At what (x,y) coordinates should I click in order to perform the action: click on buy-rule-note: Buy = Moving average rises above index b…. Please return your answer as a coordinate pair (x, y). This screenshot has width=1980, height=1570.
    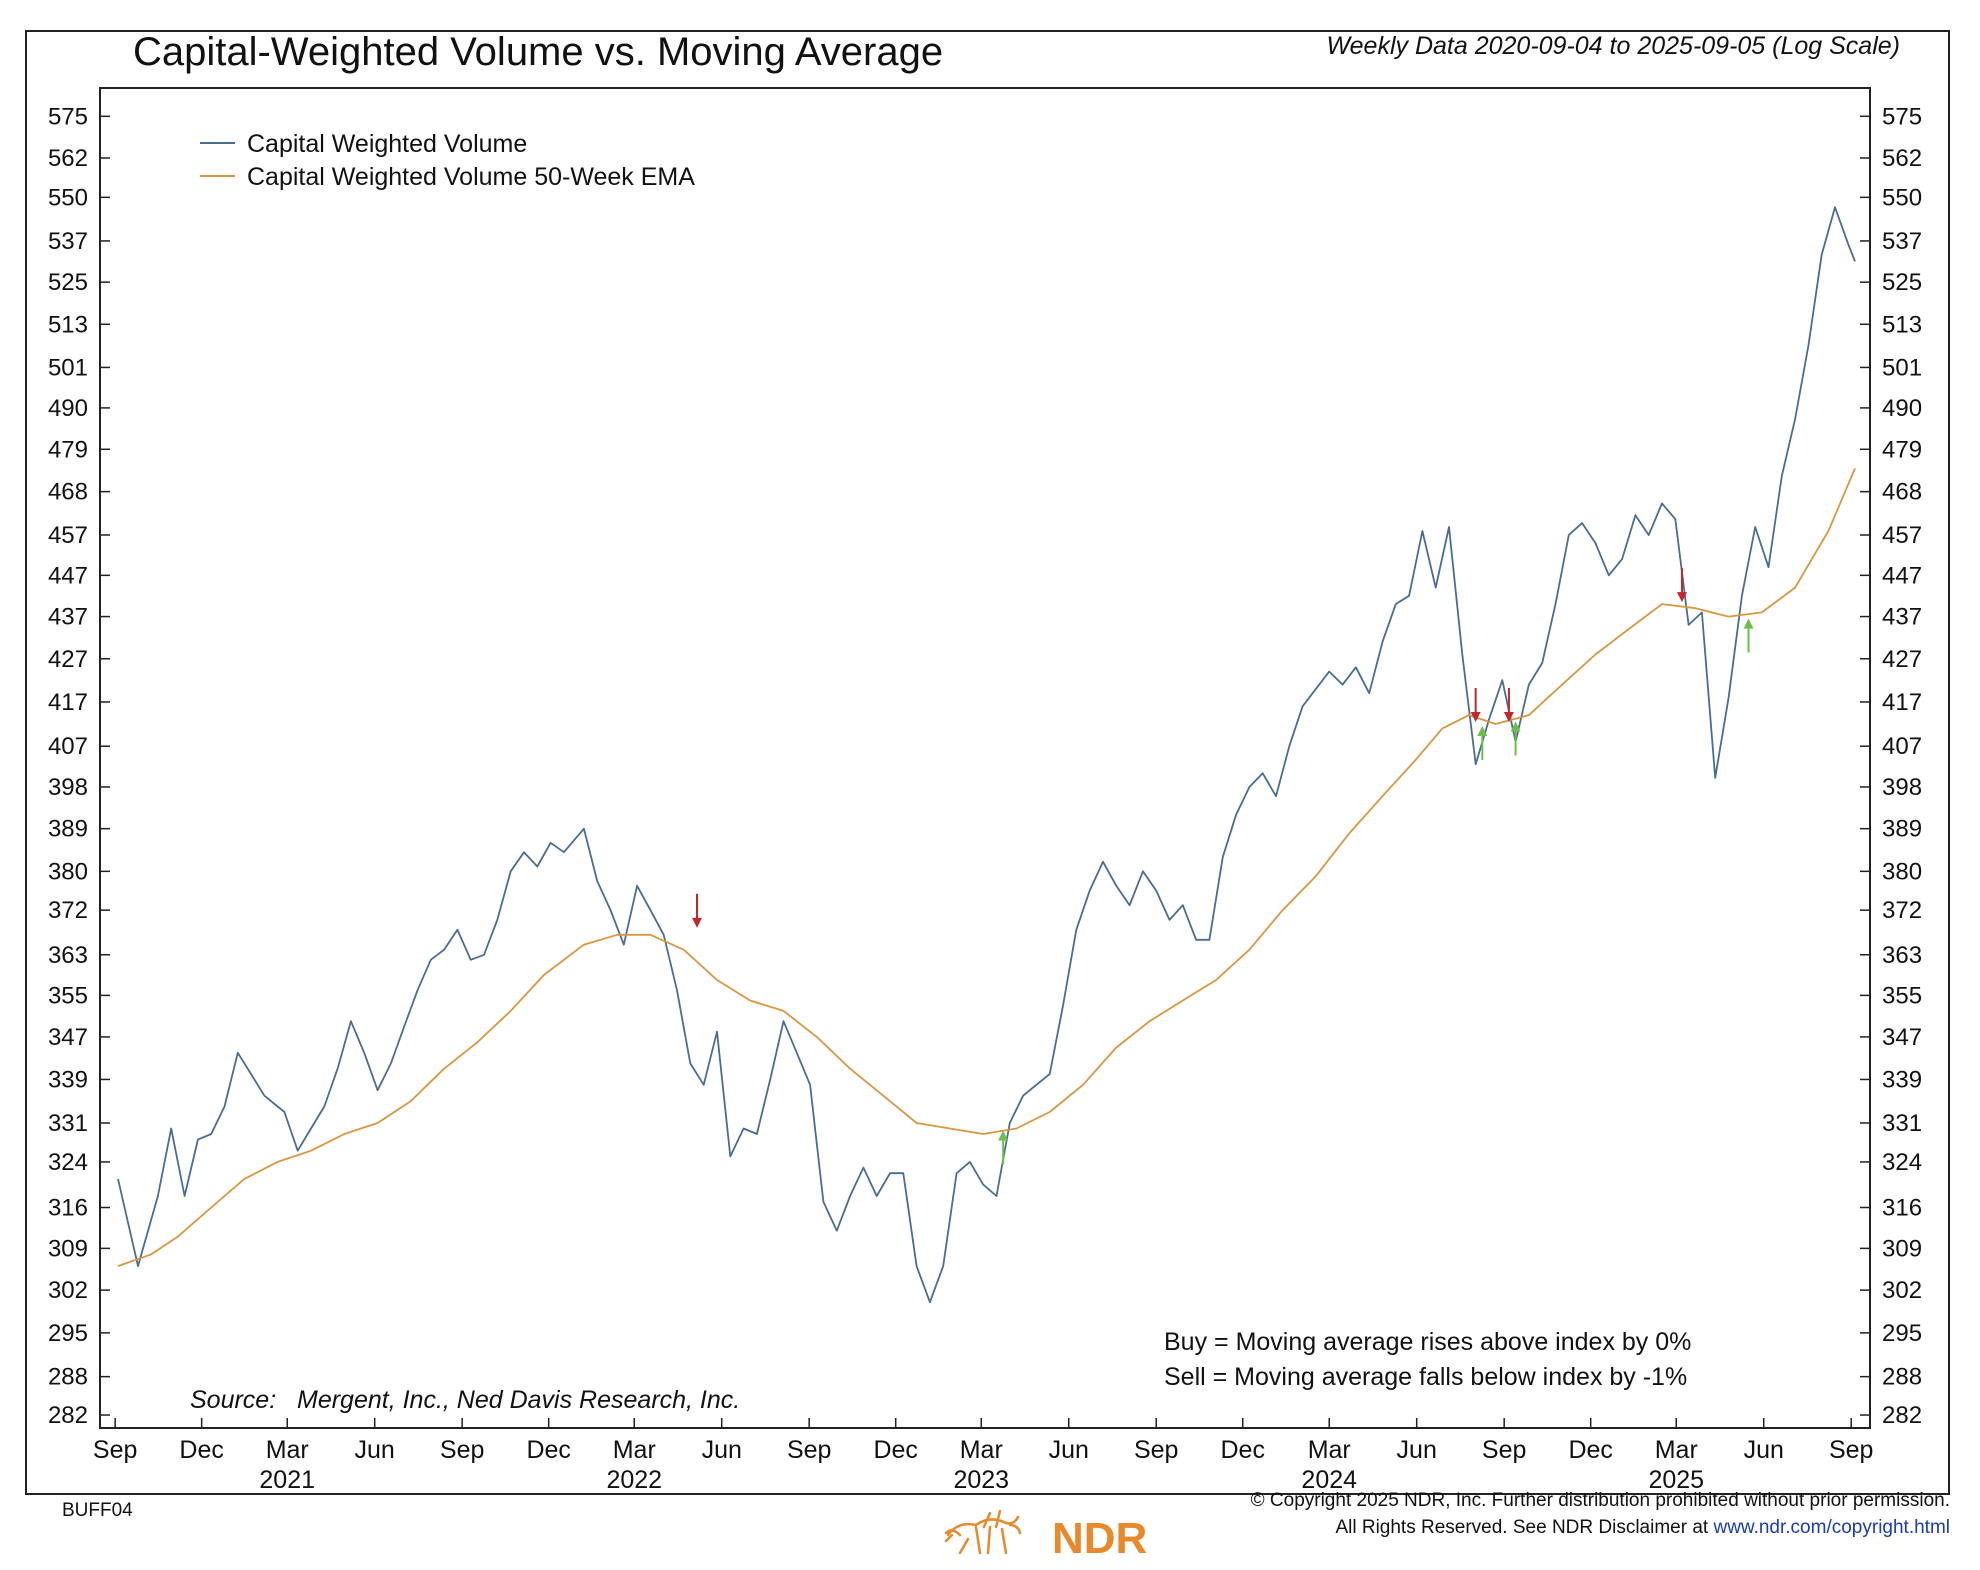
    Looking at the image, I should click on (1427, 1342).